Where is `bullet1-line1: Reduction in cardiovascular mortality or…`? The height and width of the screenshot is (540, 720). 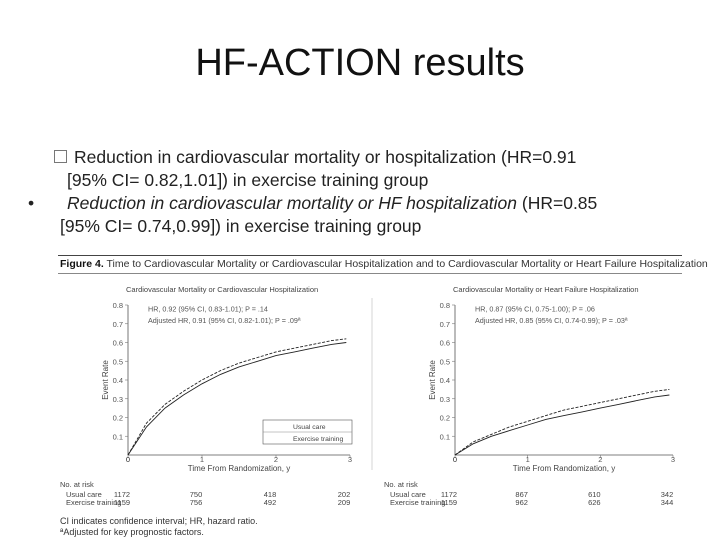
bullet1-line1: Reduction in cardiovascular mortality or… is located at coordinates (325, 157).